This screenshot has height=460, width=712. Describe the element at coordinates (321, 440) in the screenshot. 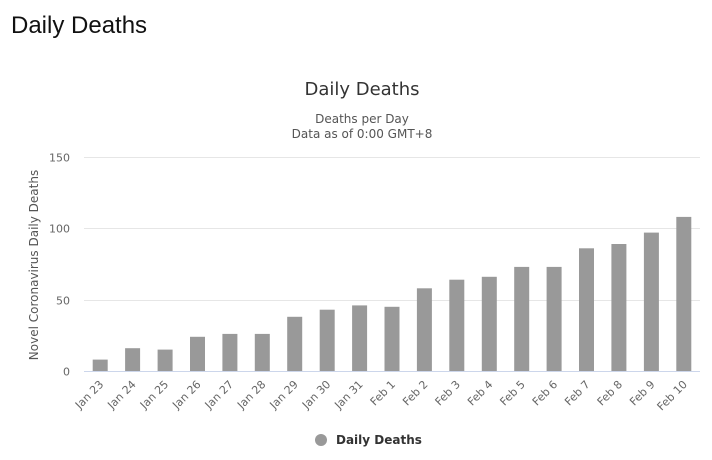

I see `legend-marker` at that location.